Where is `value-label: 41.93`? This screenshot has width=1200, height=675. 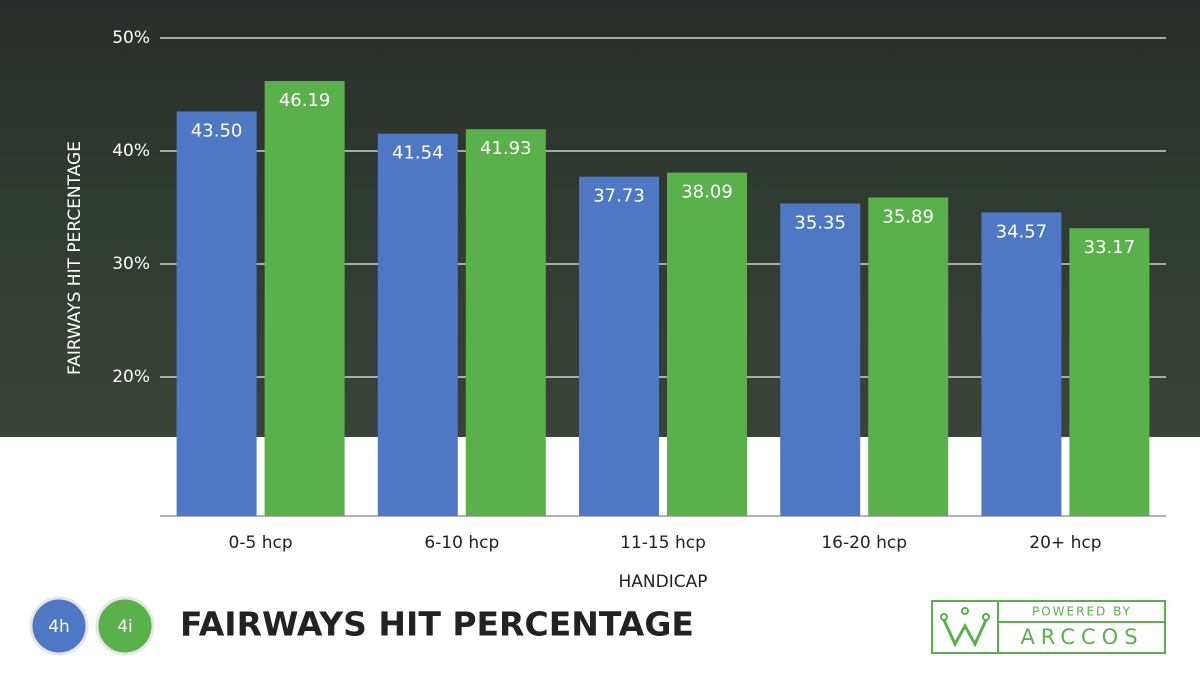
value-label: 41.93 is located at coordinates (506, 148).